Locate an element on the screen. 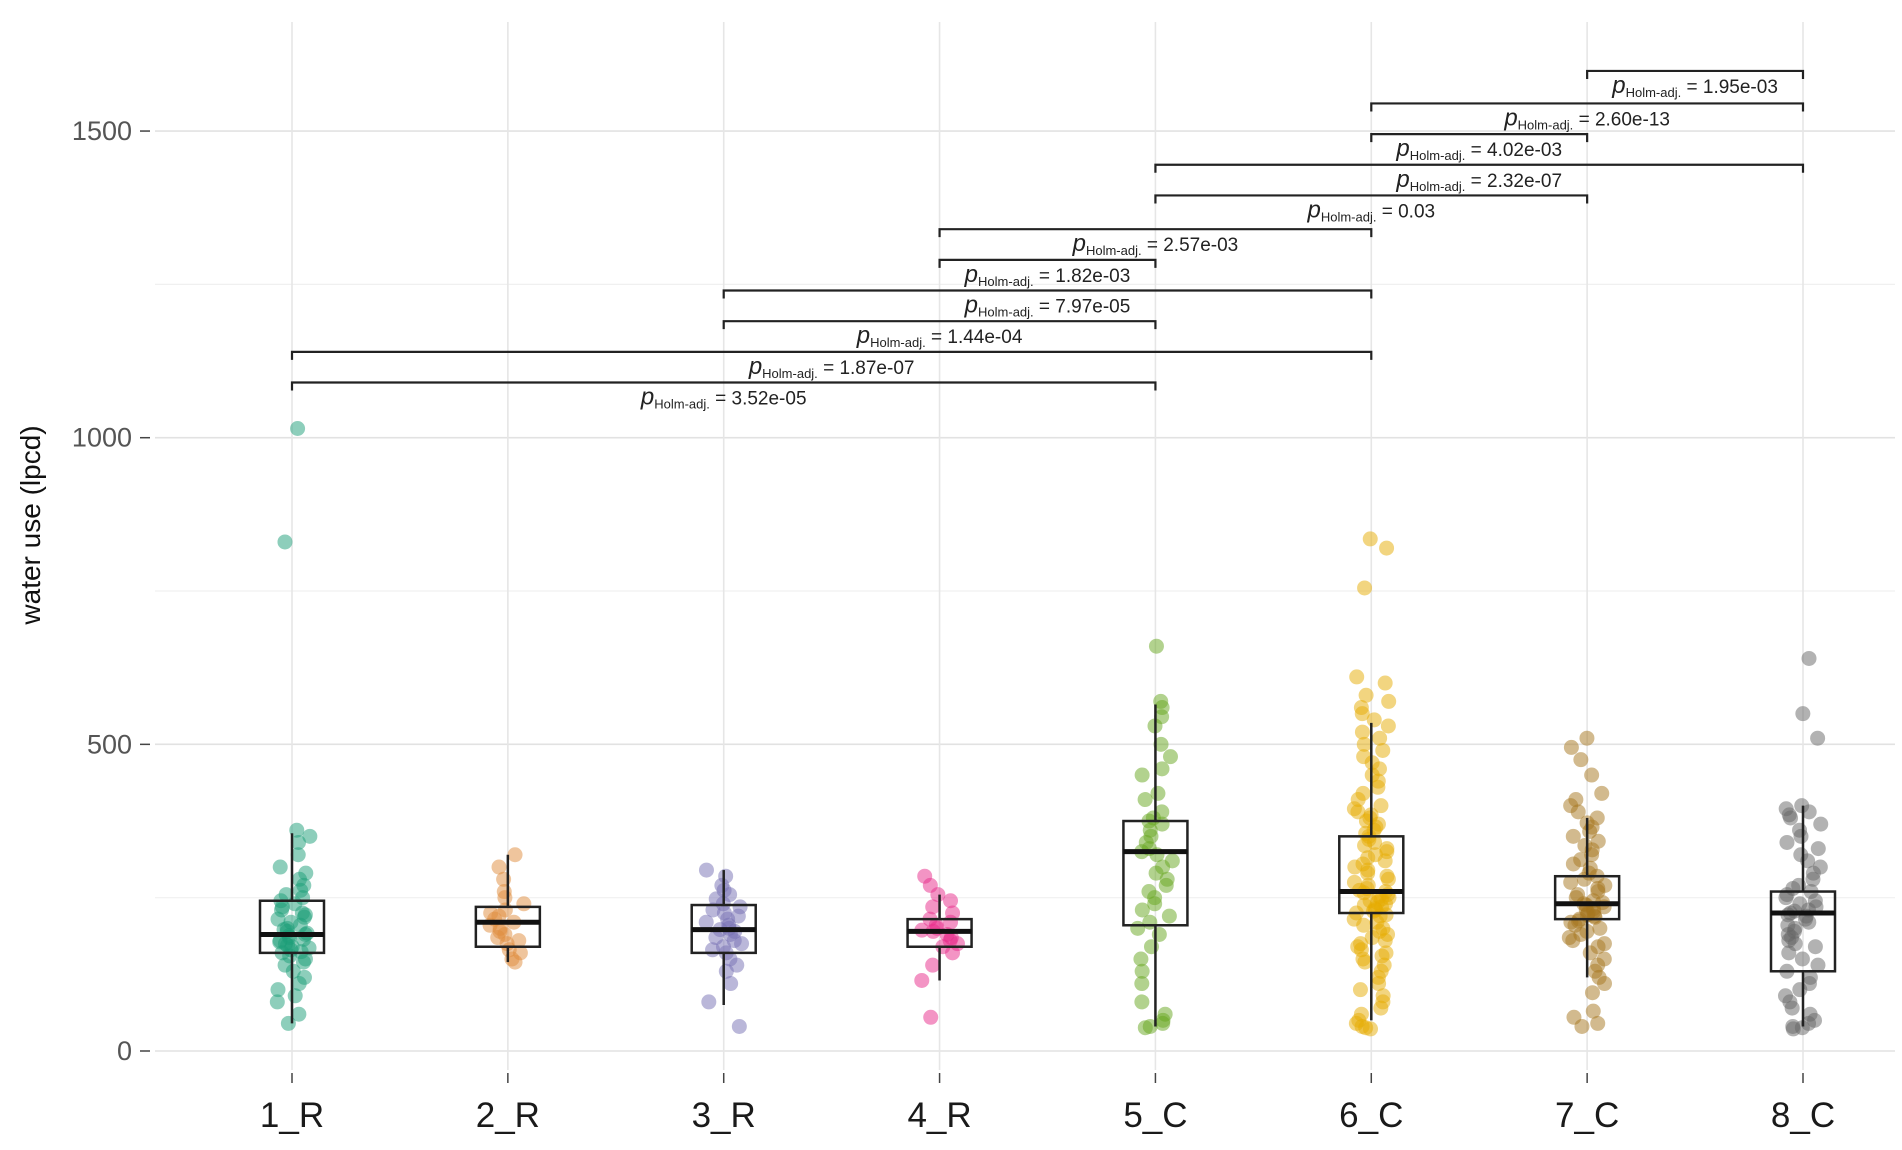 The image size is (1902, 1150). significance-bracket: pHolm-adj. = 1.95e-03 is located at coordinates (1695, 84).